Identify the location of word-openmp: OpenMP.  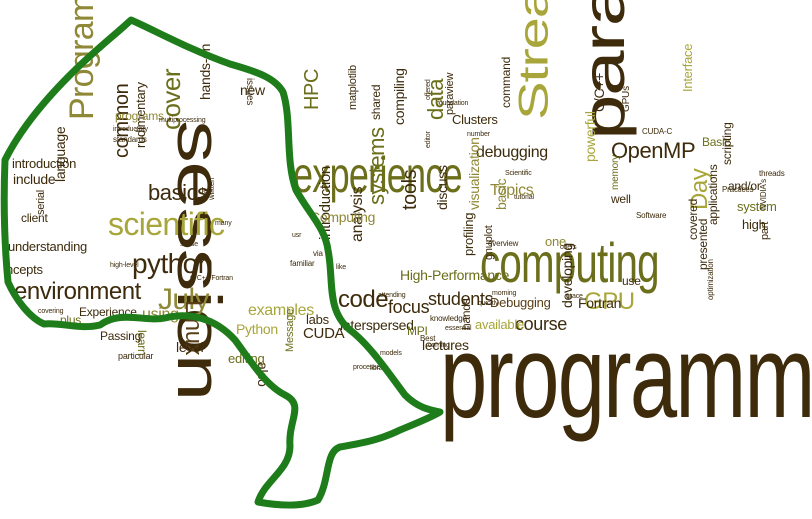
(653, 150).